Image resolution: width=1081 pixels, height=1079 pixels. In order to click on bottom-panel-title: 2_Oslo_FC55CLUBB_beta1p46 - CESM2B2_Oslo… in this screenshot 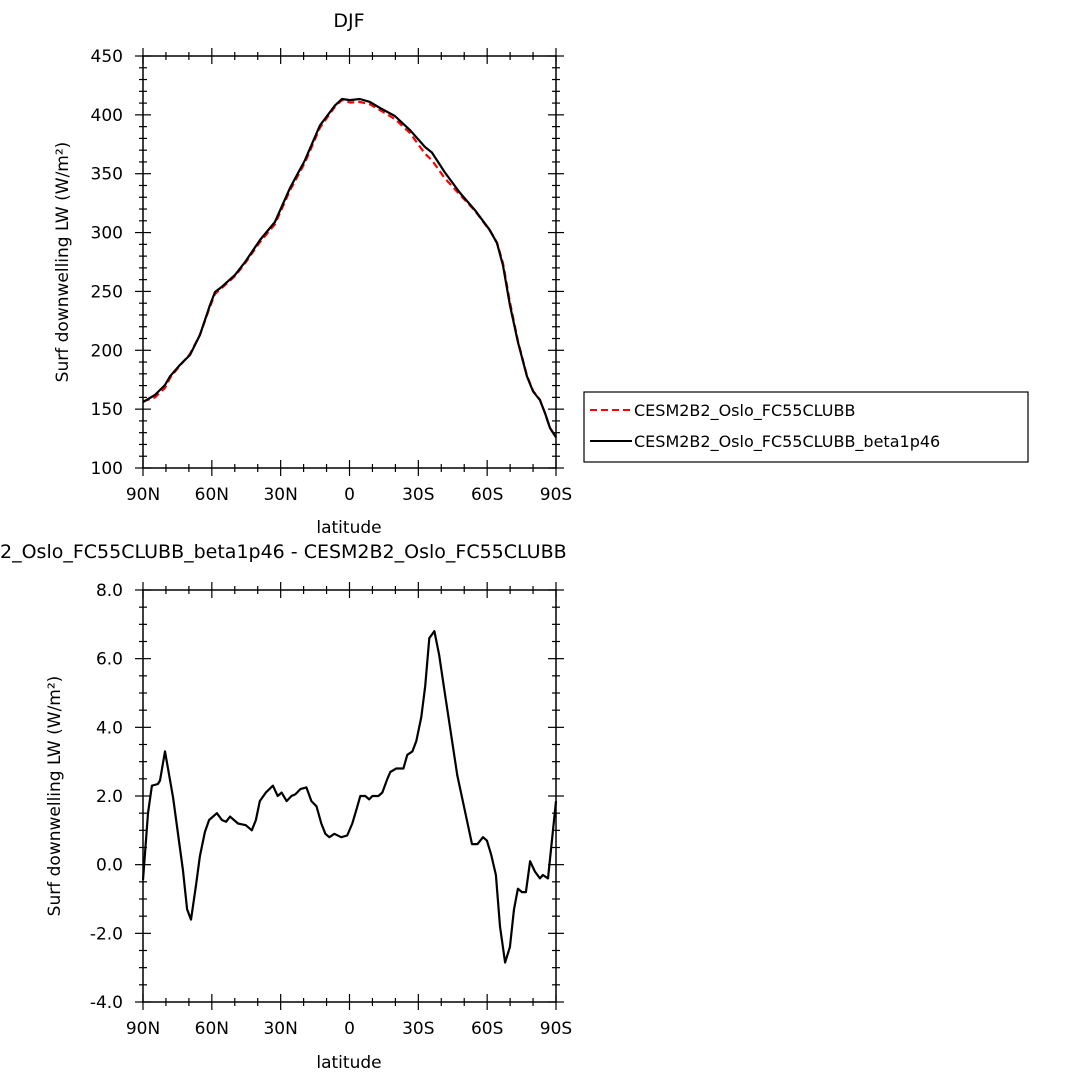, I will do `click(283, 552)`.